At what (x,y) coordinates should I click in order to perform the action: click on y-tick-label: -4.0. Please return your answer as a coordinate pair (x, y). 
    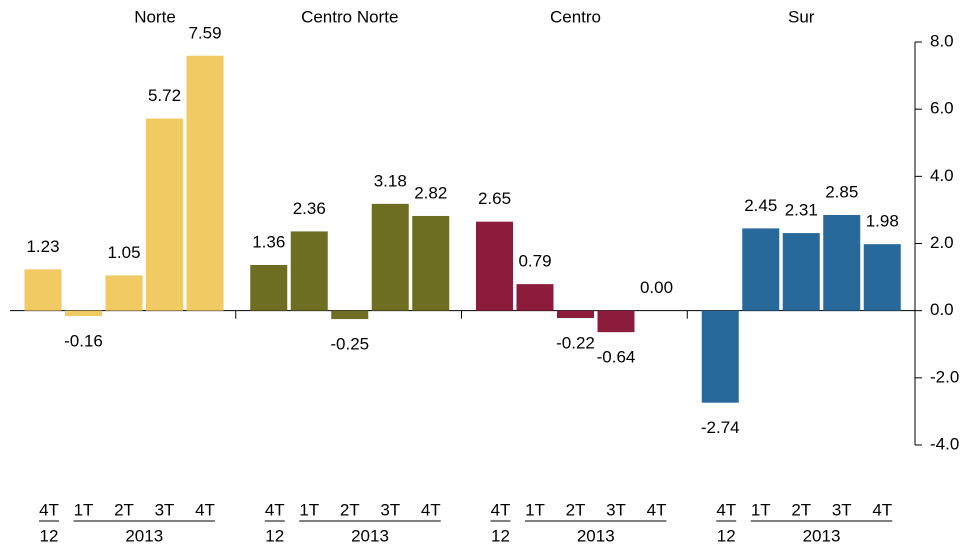
    Looking at the image, I should click on (944, 443).